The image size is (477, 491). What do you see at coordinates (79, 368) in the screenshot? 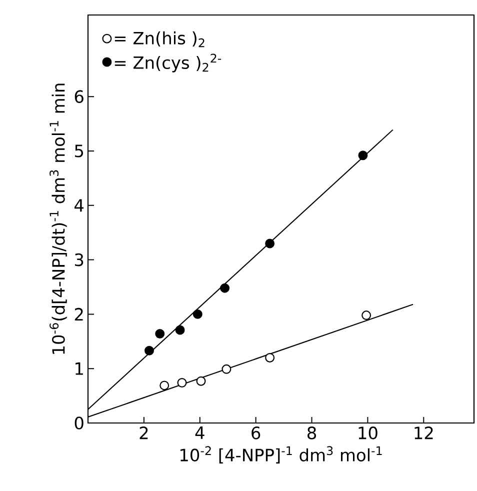
I see `y-tick-label: 1` at bounding box center [79, 368].